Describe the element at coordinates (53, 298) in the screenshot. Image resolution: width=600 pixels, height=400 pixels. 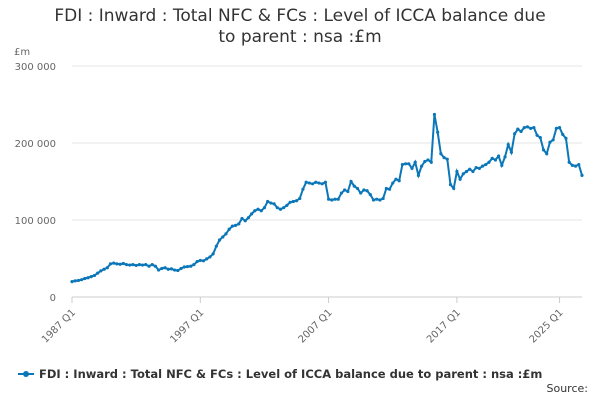
I see `y-tick-label: 0` at that location.